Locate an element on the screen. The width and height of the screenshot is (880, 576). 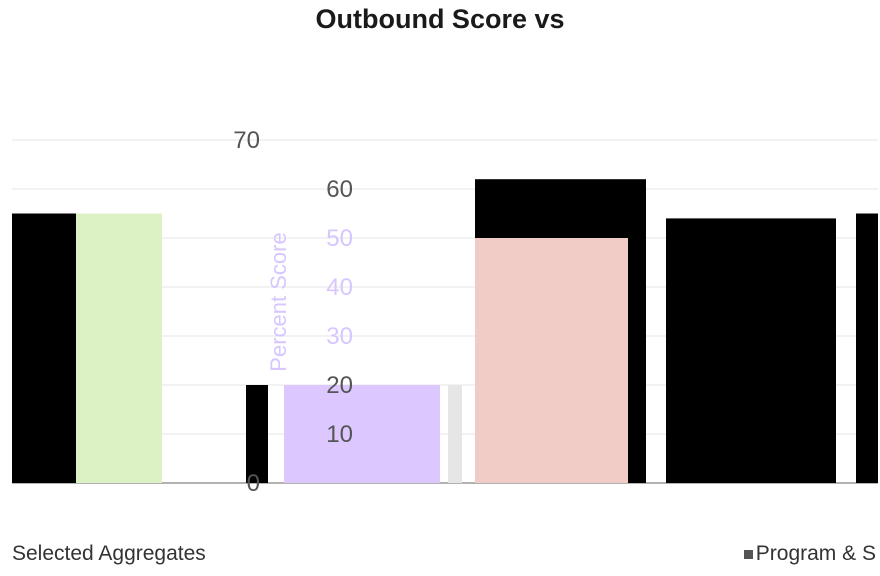
legend-label-program: Program & S is located at coordinates (815, 553).